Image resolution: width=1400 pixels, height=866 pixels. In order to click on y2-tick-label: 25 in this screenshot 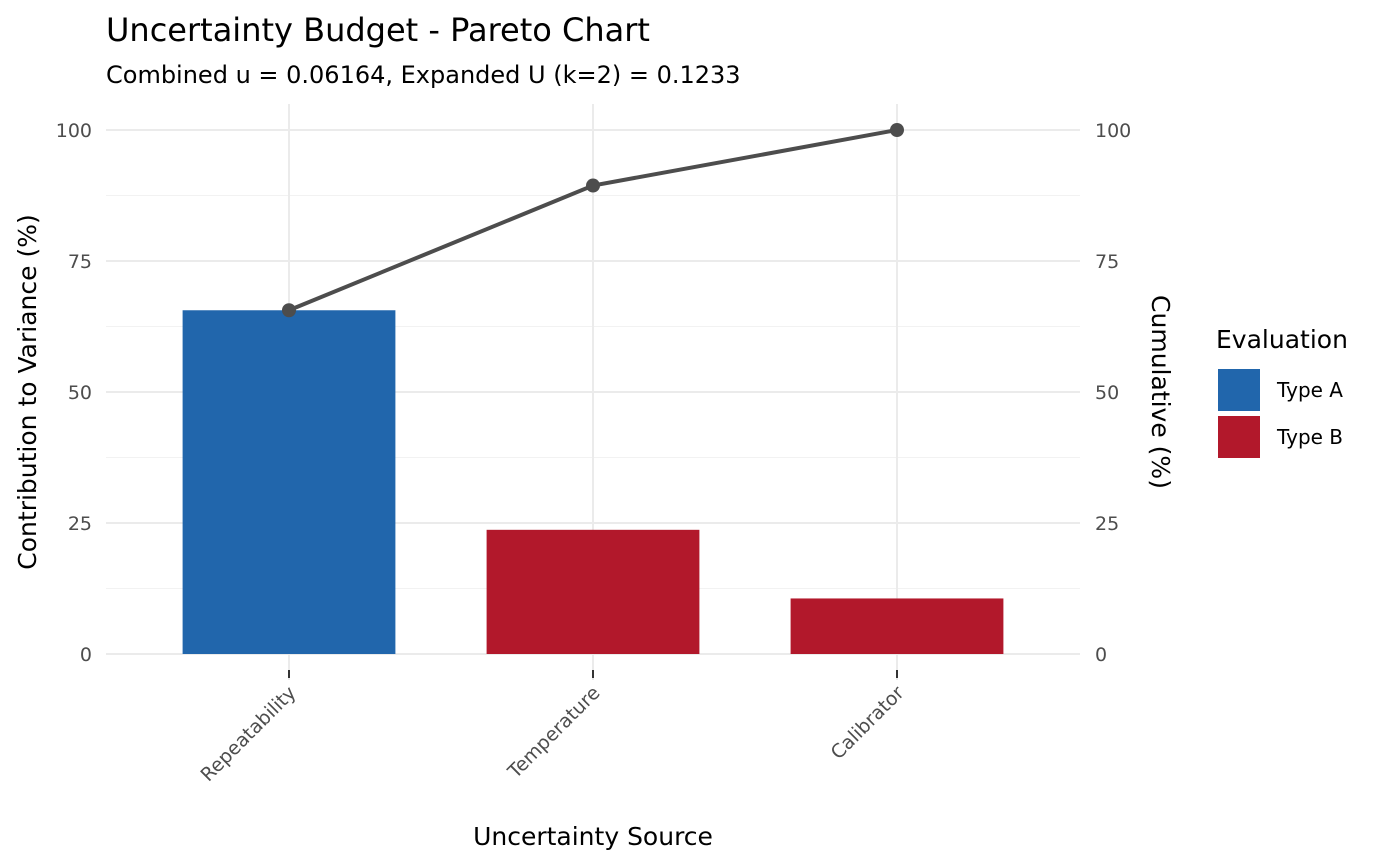, I will do `click(1107, 524)`.